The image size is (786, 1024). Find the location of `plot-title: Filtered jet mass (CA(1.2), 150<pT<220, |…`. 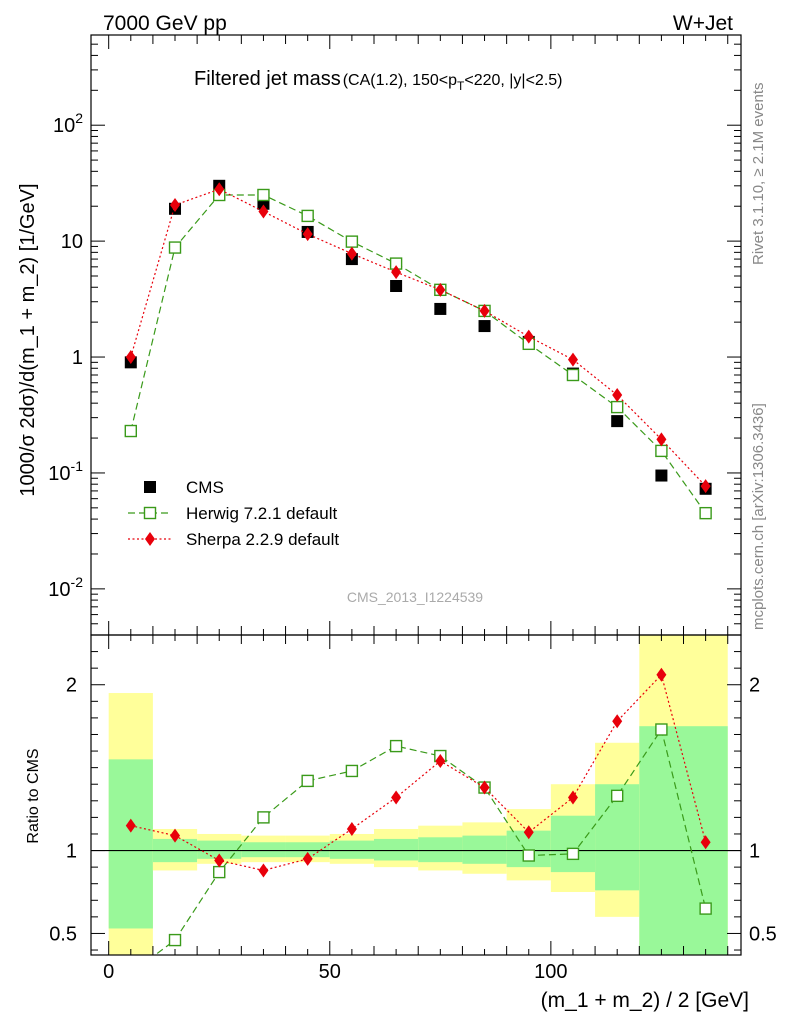

plot-title: Filtered jet mass (CA(1.2), 150<pT<220, |… is located at coordinates (378, 80).